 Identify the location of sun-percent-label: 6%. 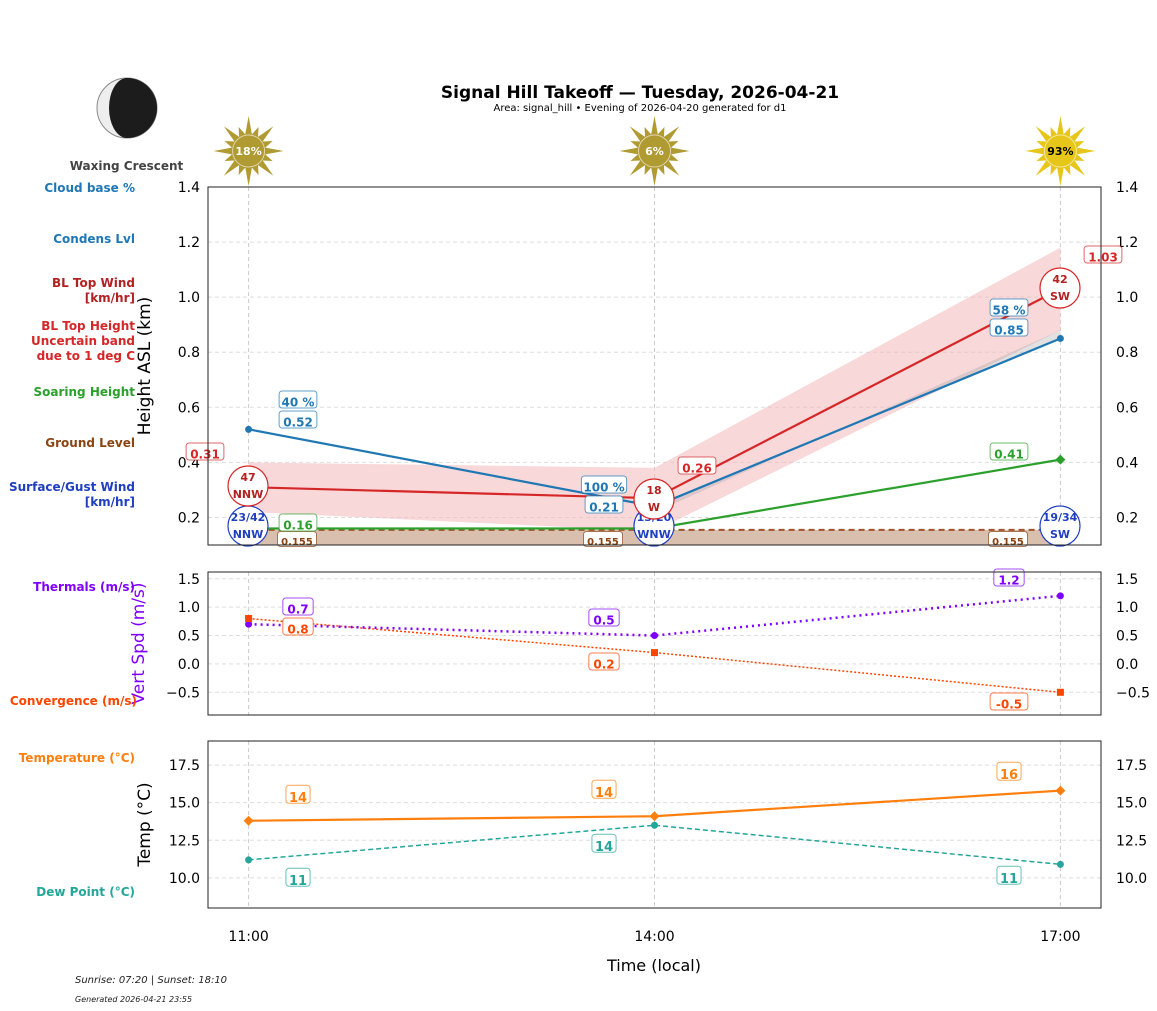
(654, 151).